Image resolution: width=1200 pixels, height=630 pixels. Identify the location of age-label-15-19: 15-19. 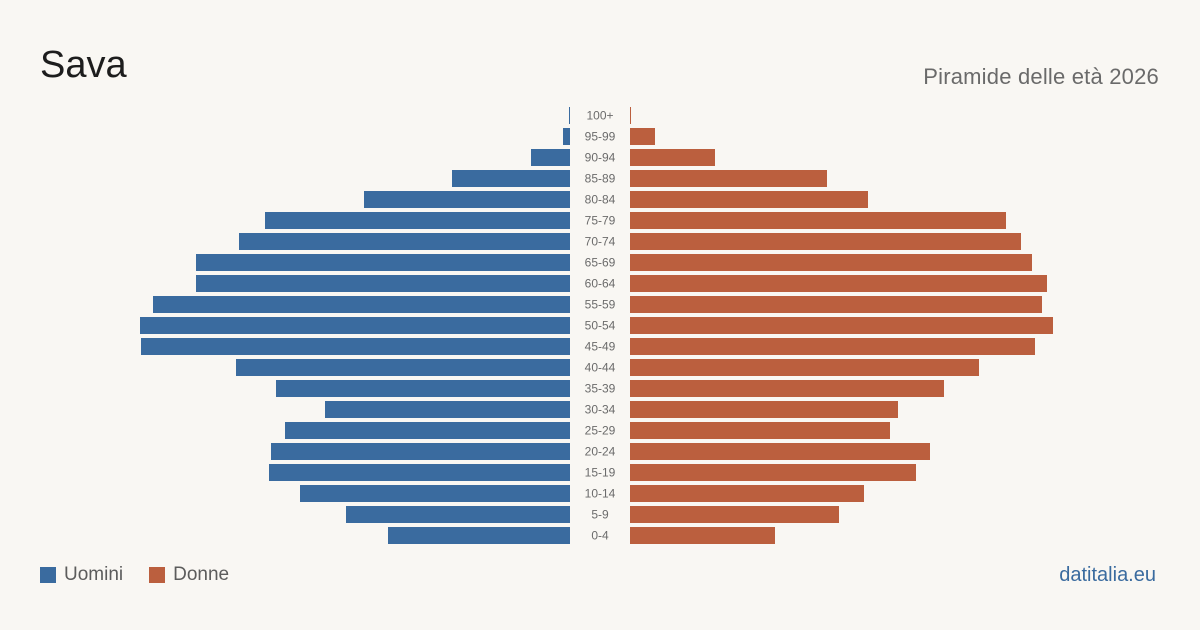
(600, 473).